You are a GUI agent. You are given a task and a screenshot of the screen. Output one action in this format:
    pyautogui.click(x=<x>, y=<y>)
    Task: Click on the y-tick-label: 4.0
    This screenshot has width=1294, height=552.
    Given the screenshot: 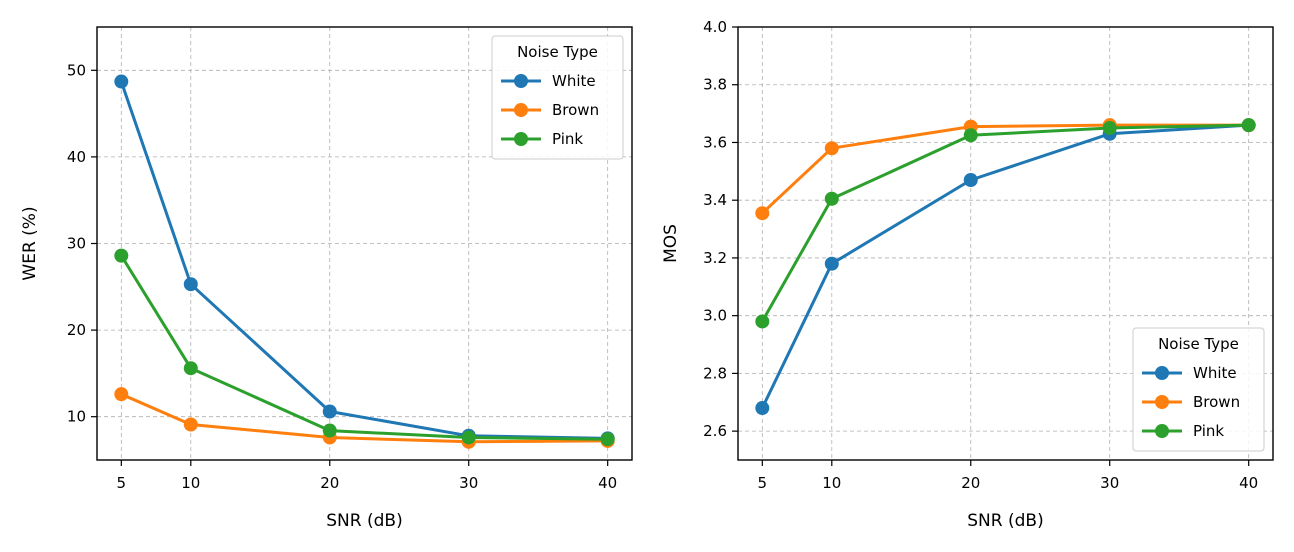 What is the action you would take?
    pyautogui.click(x=715, y=27)
    